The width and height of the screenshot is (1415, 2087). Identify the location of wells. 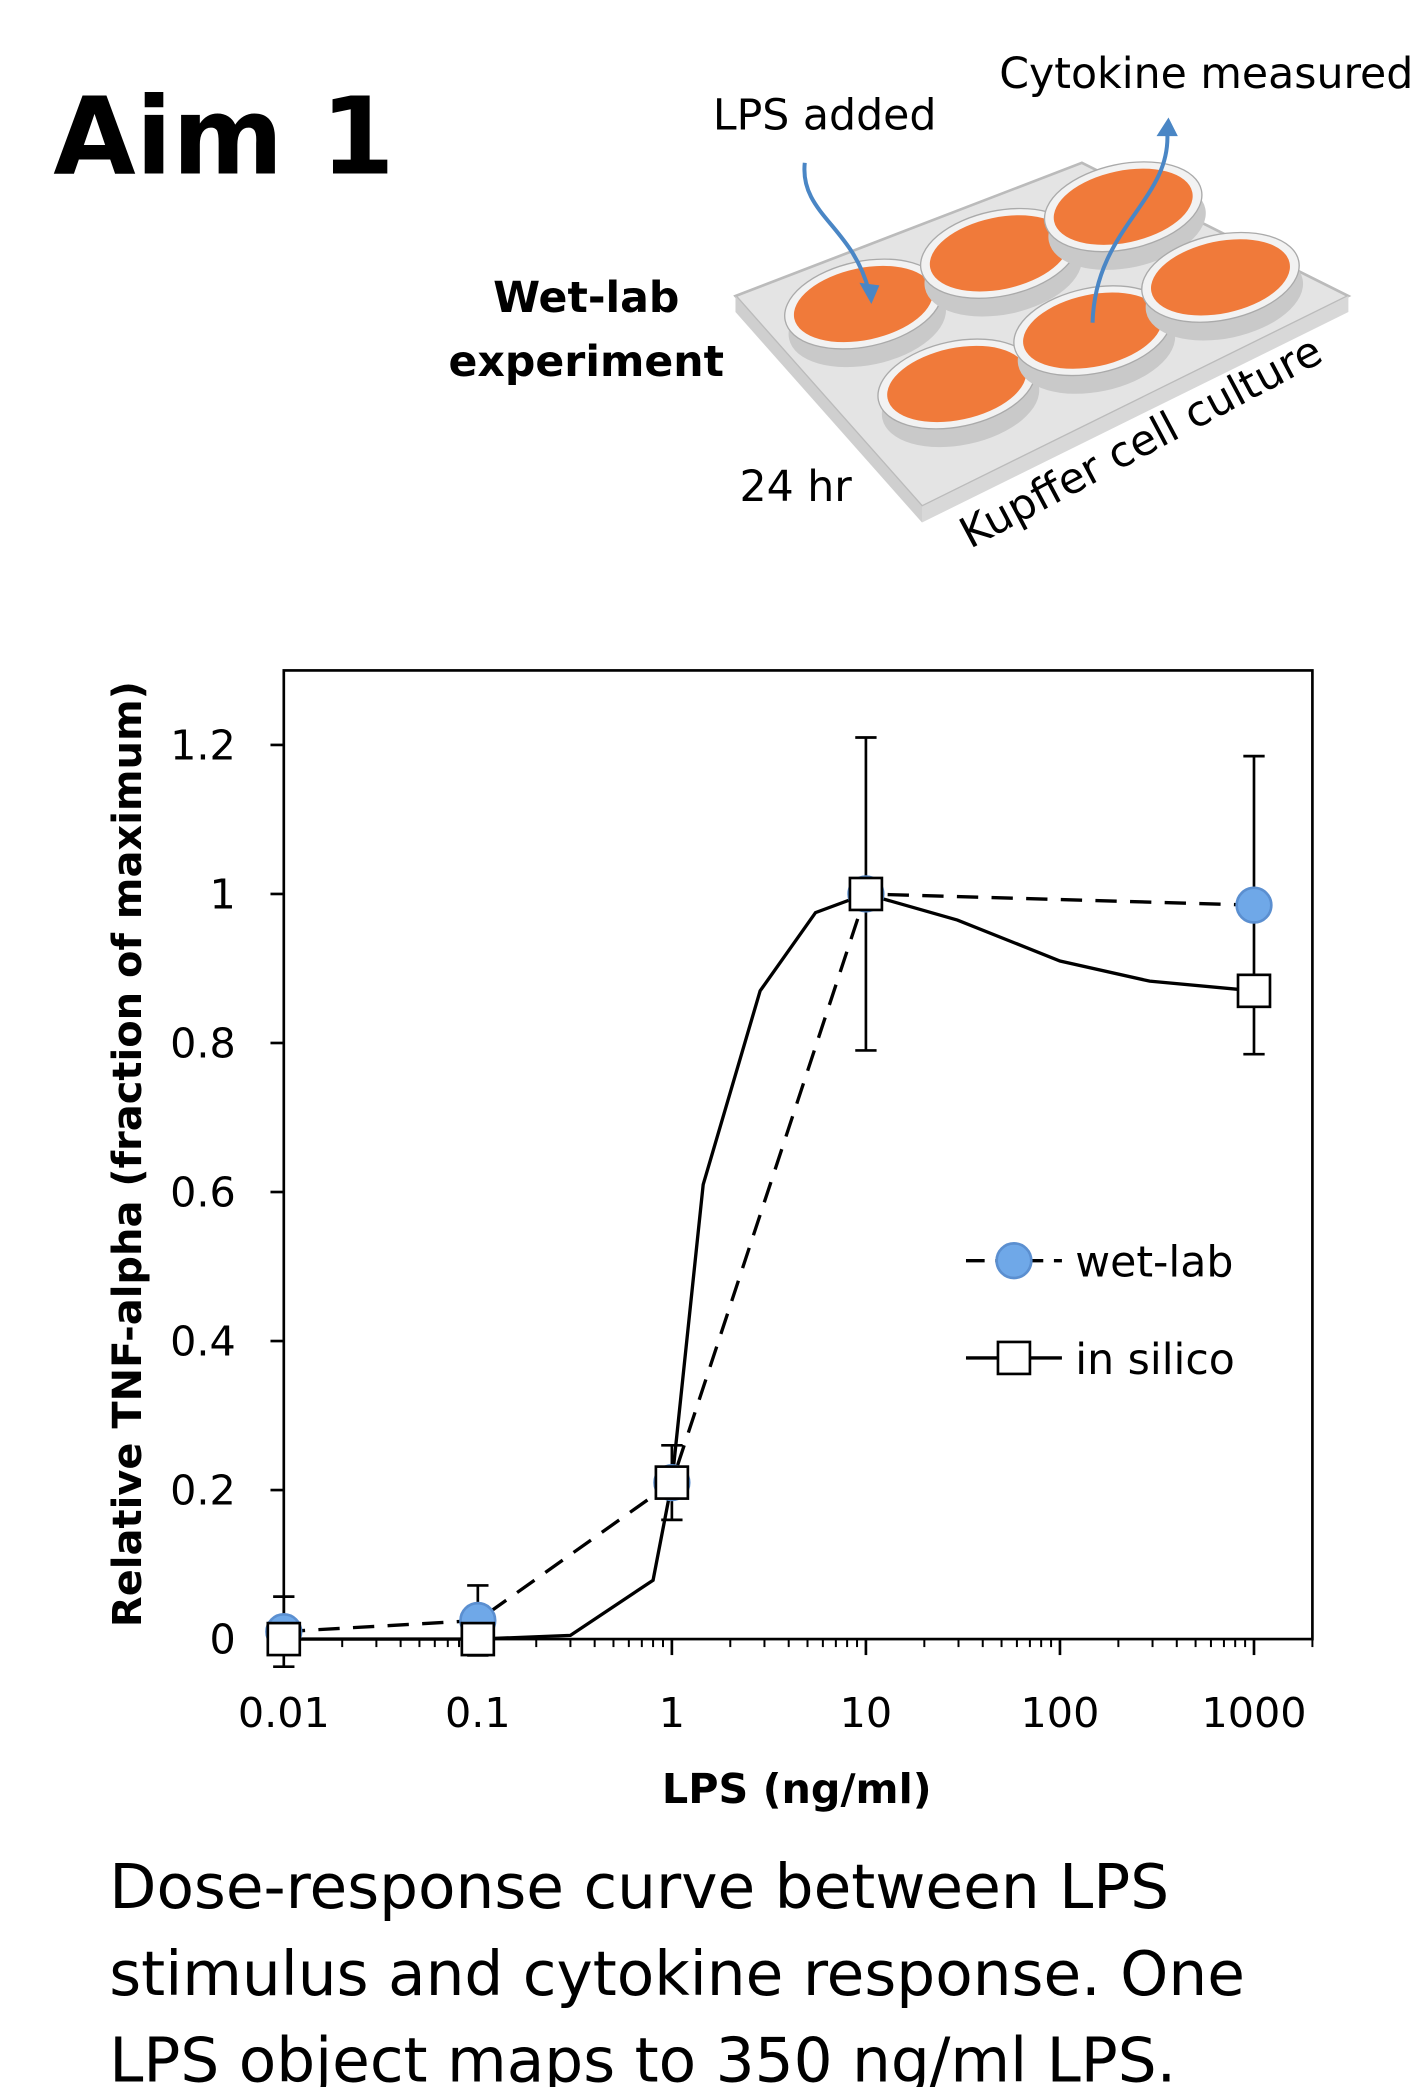
(1044, 304).